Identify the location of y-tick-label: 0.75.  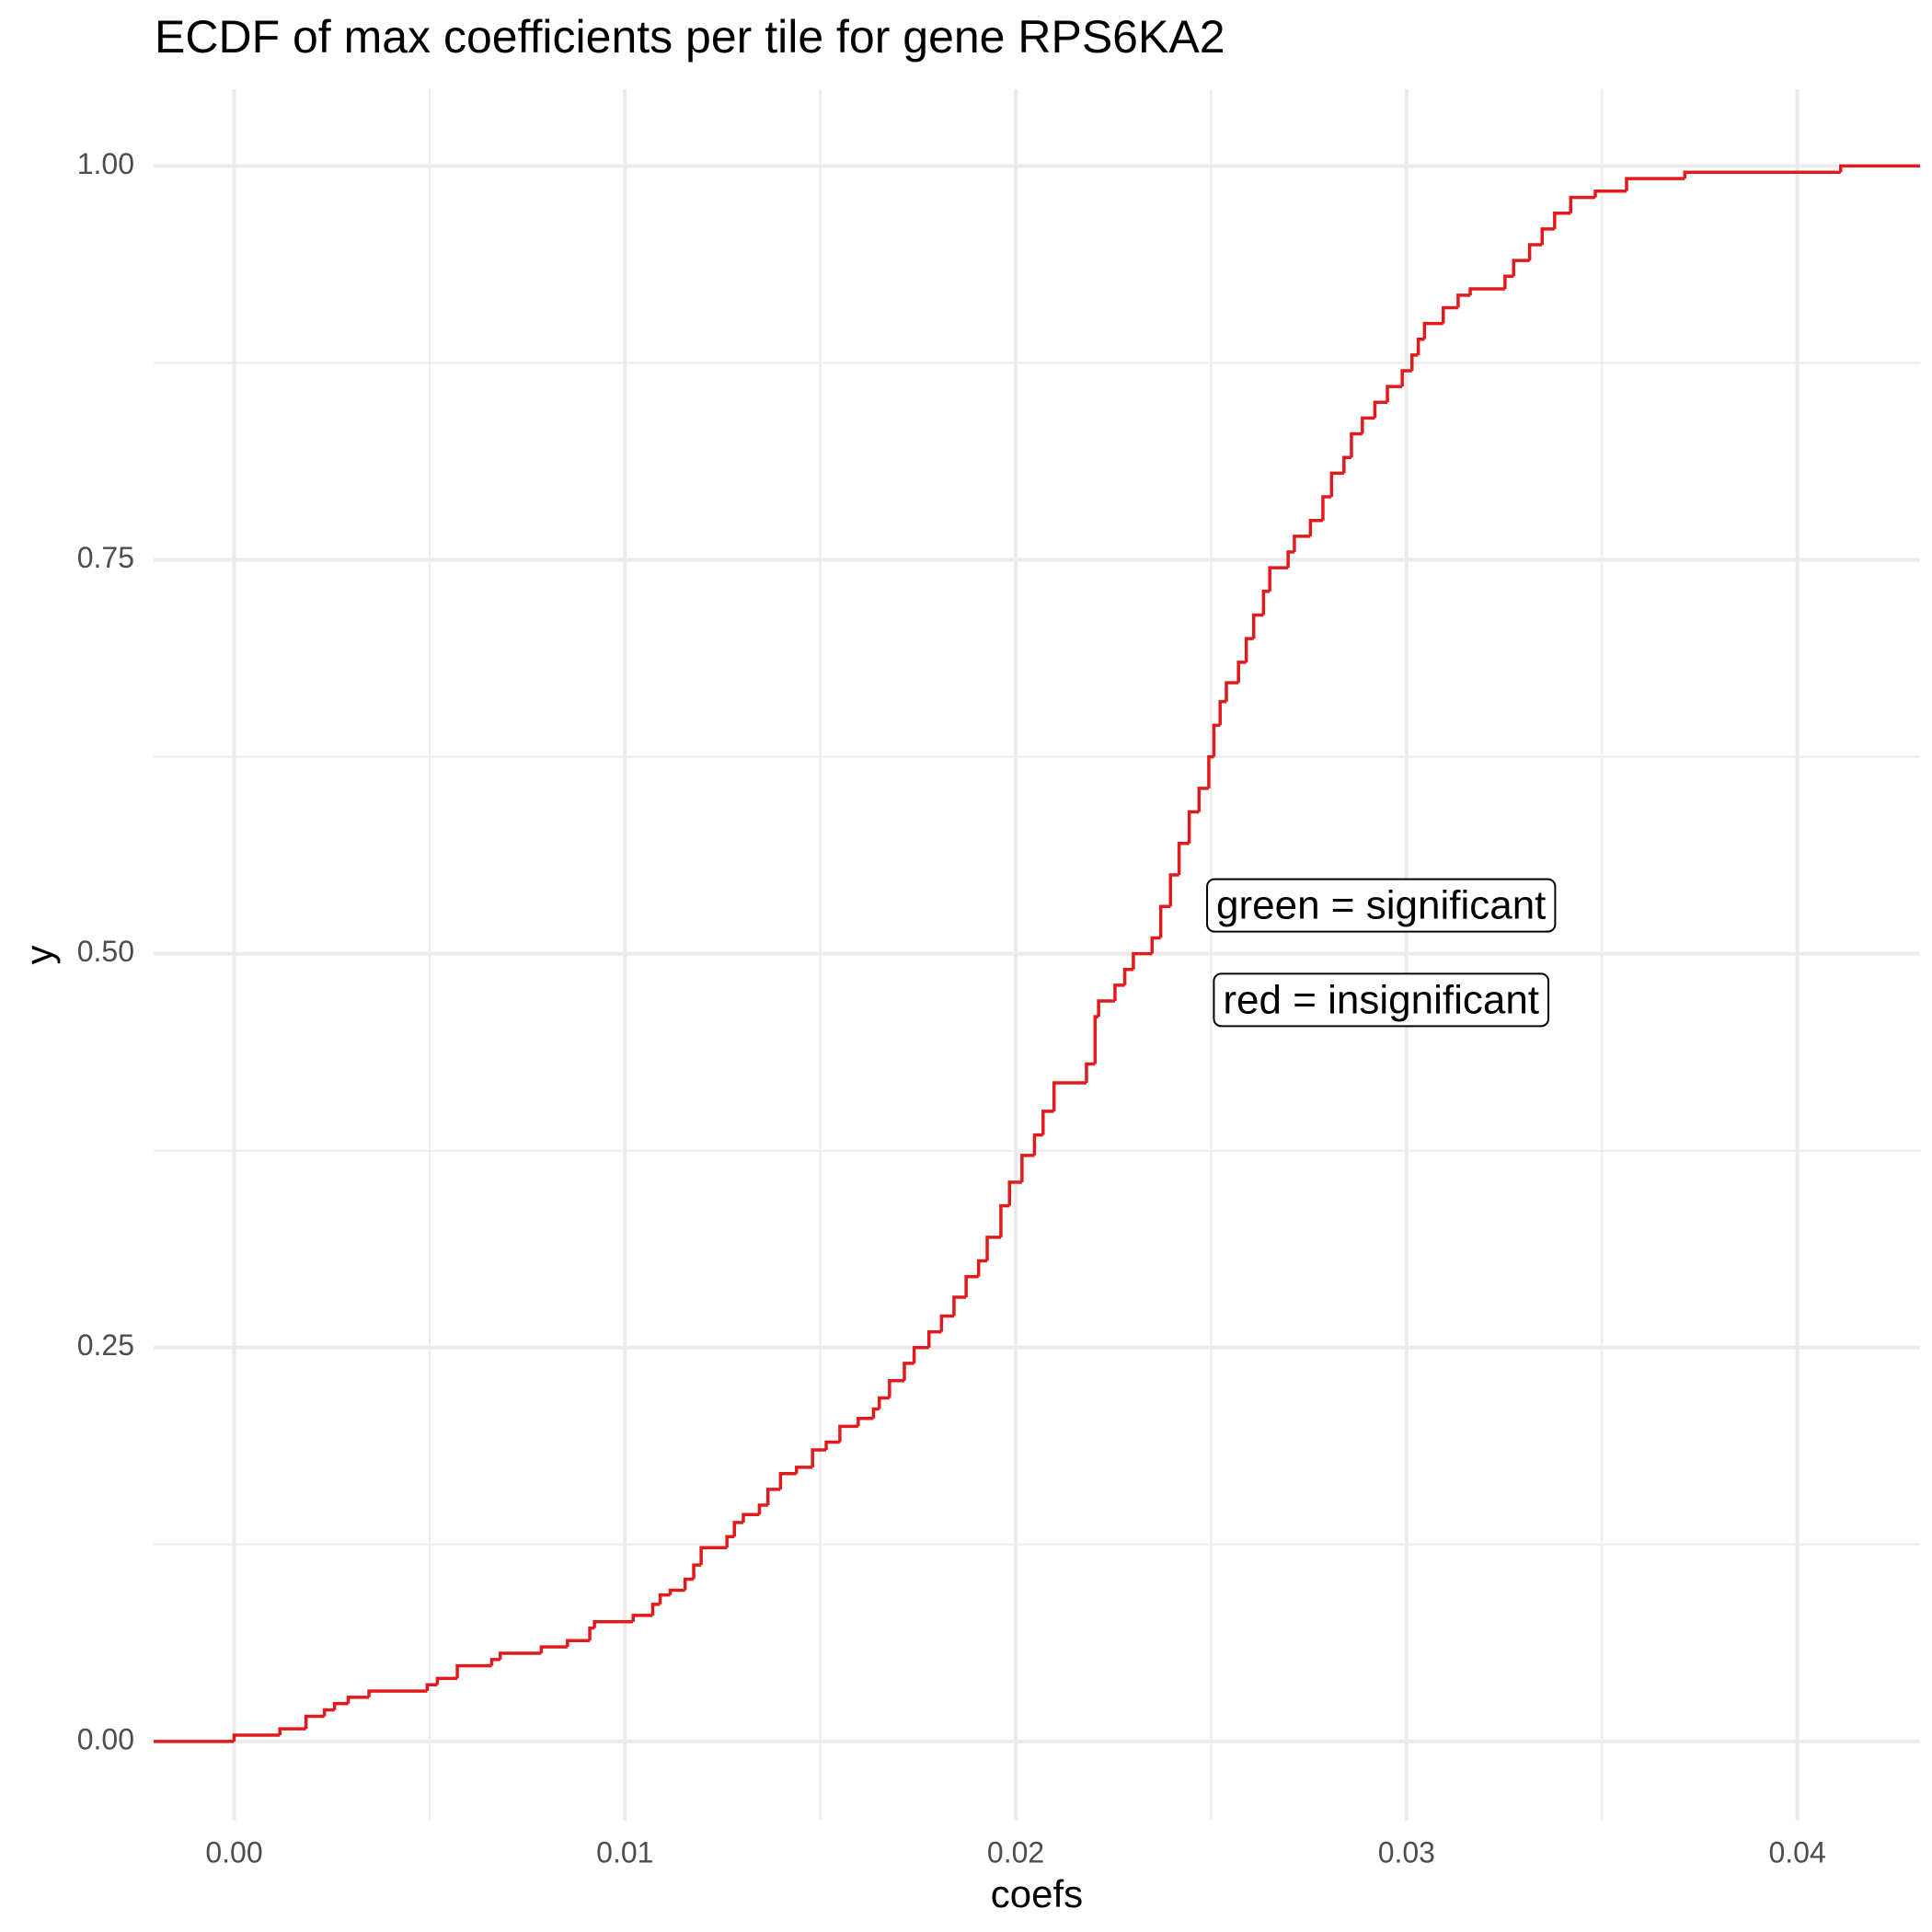
(105, 557).